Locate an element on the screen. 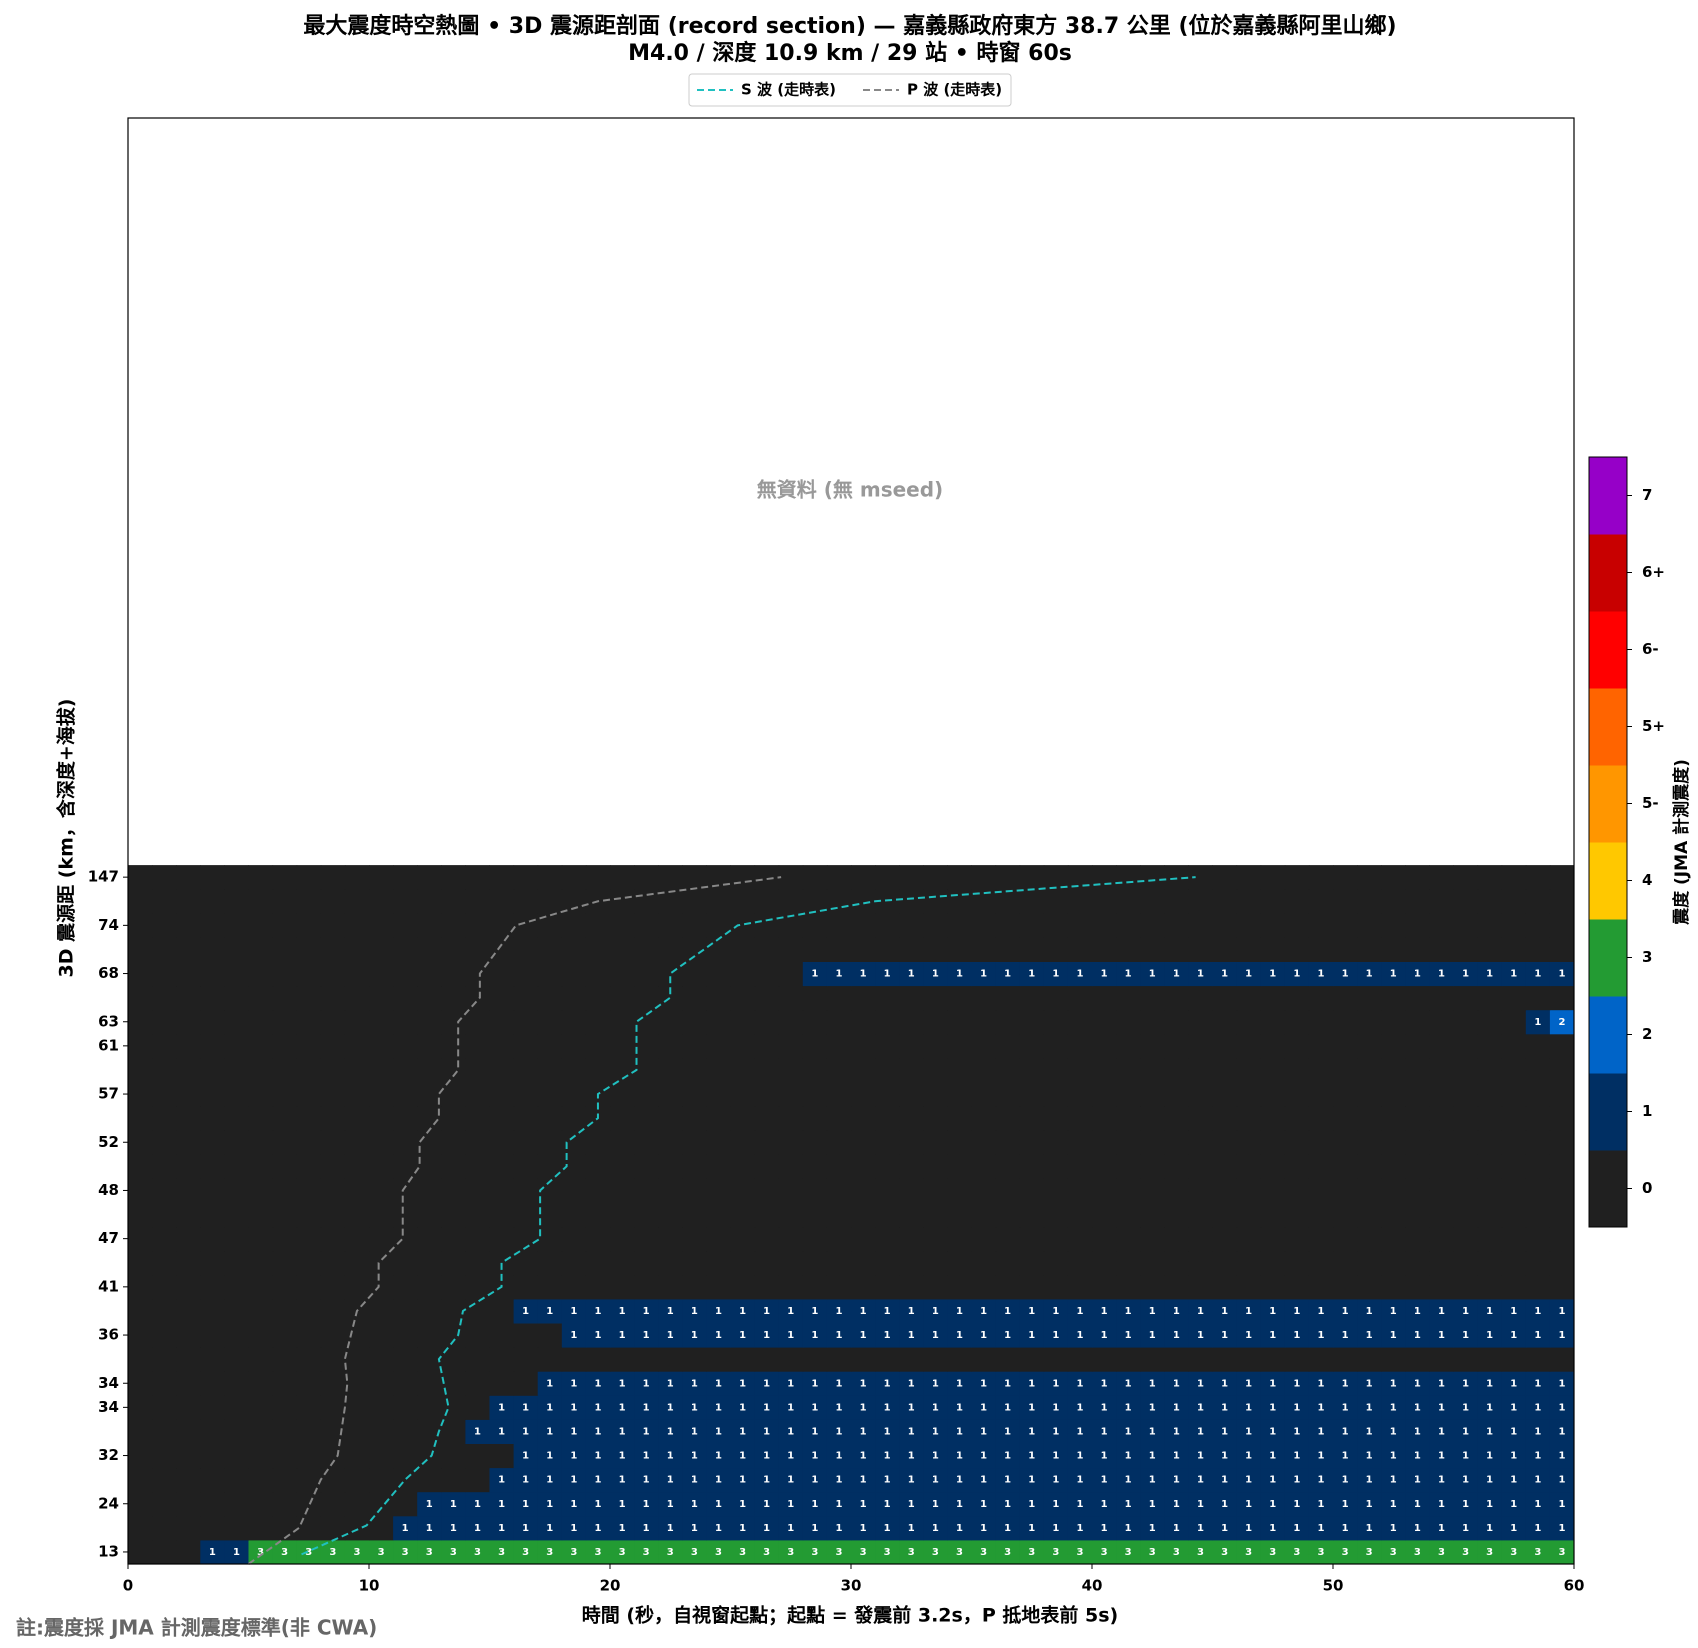 This screenshot has height=1648, width=1698. x-axis-label: 時間 (秒，自視窗起點；起點 = 發震前 3.2s，P 抵地表前 5s) is located at coordinates (850, 1615).